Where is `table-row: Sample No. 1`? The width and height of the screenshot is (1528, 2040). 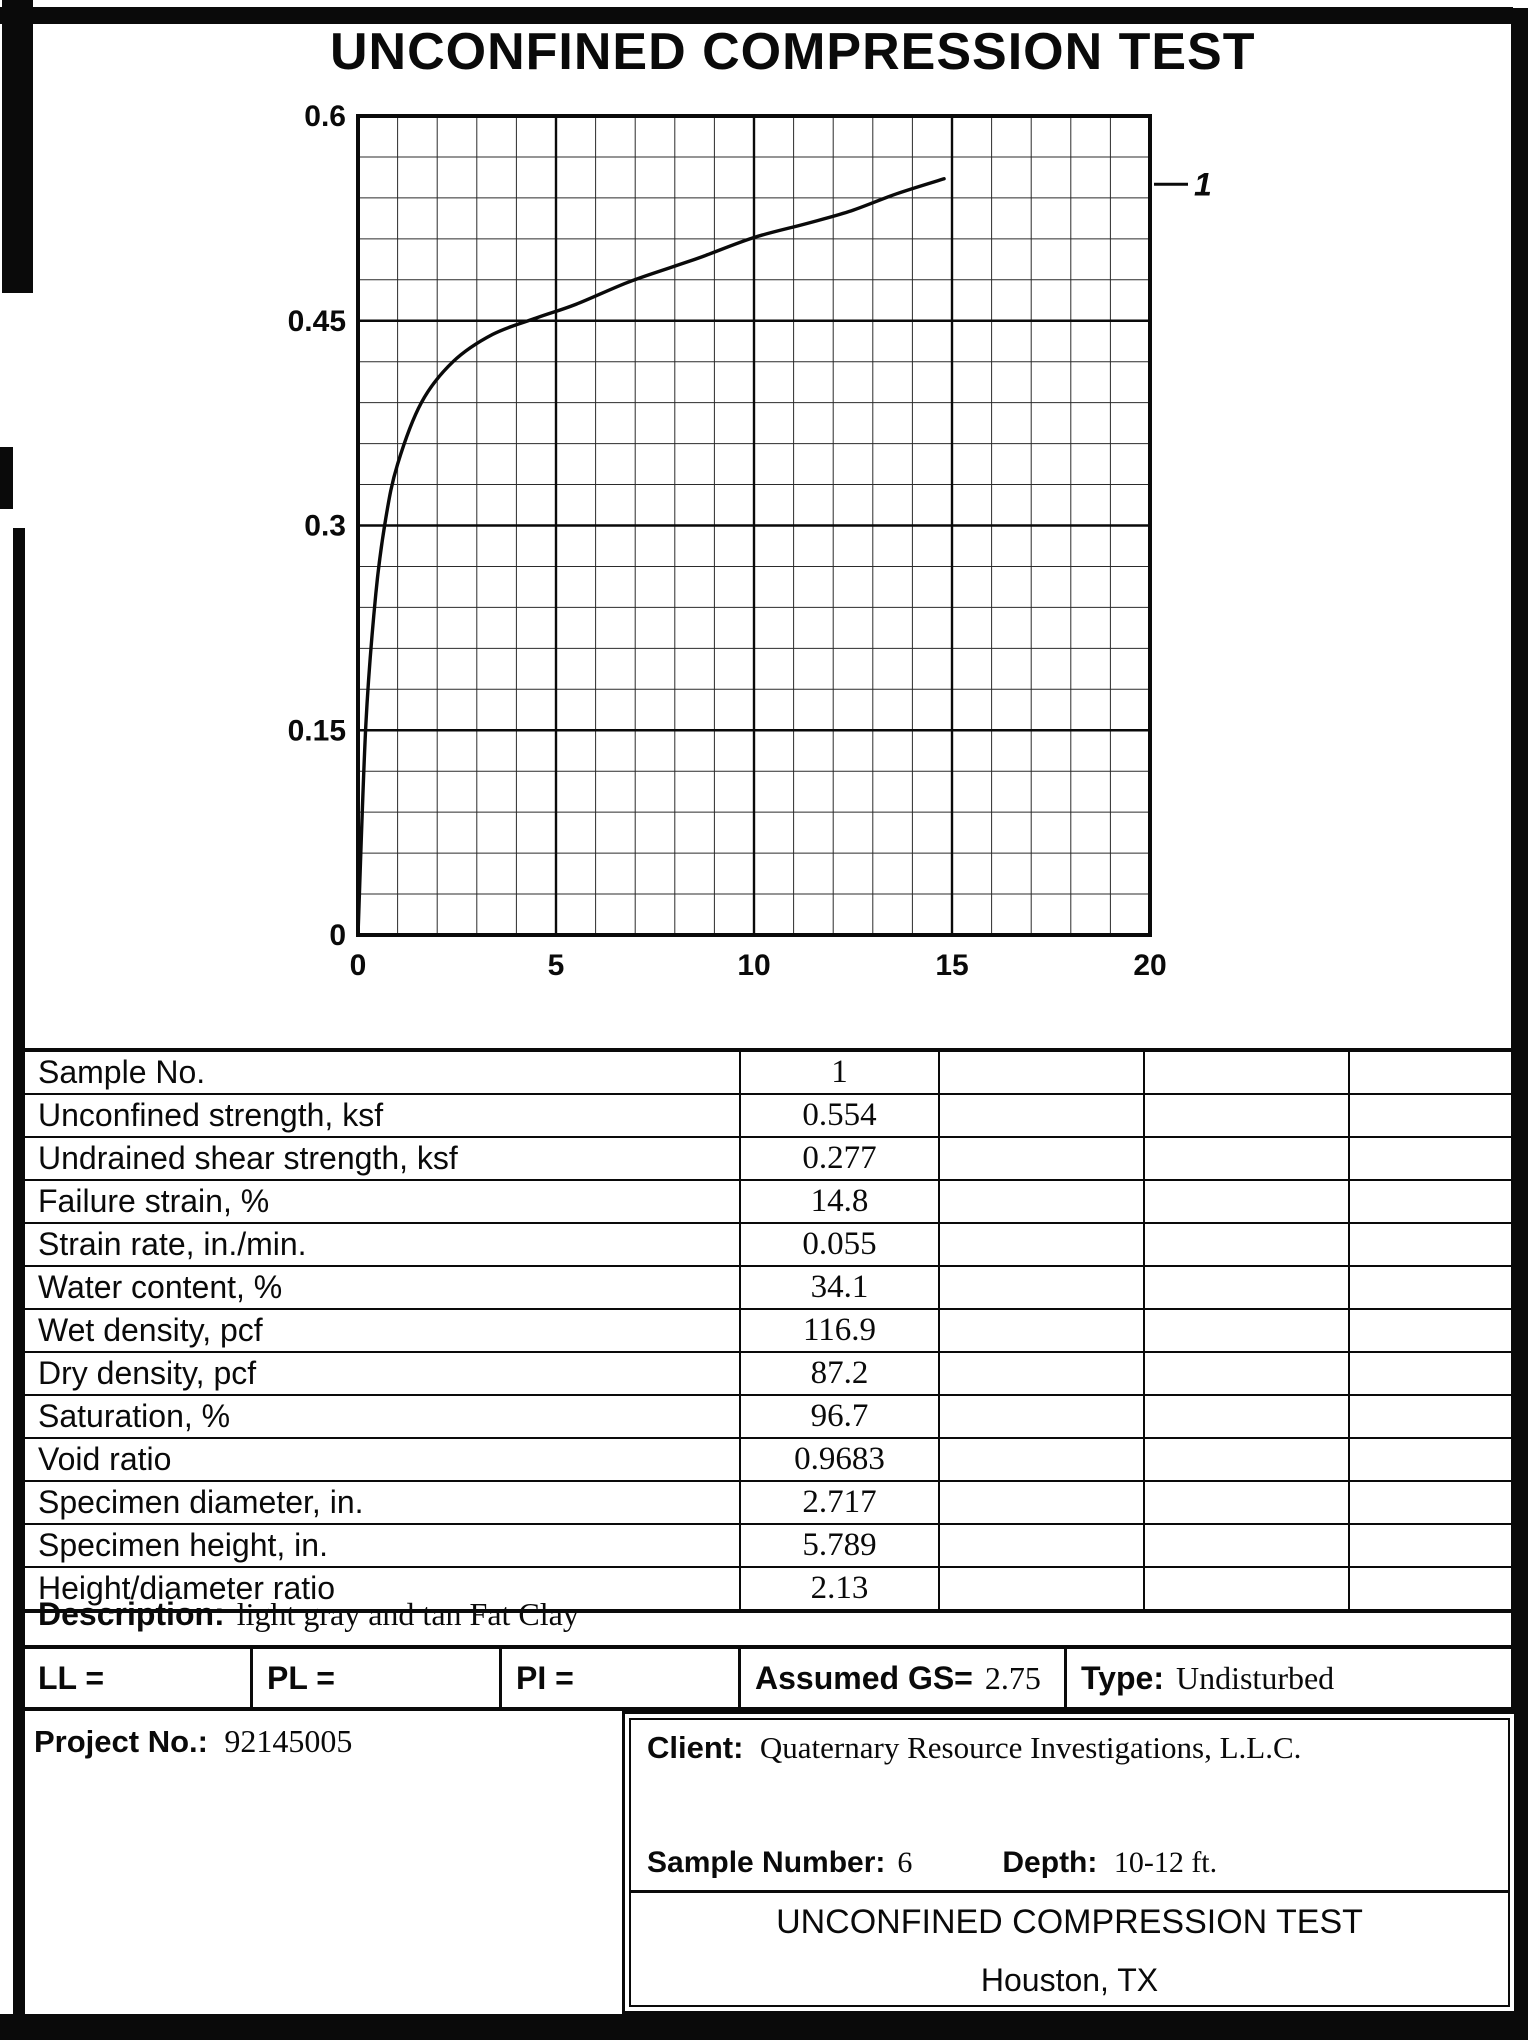
table-row: Sample No. 1 is located at coordinates (770, 1072).